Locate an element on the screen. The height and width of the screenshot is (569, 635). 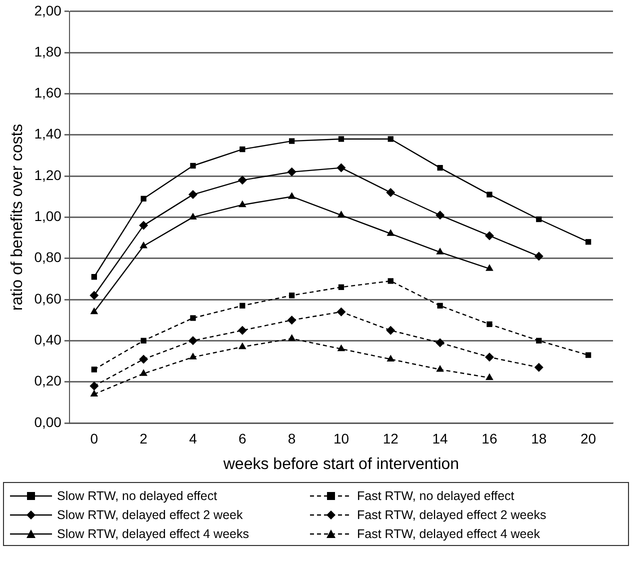
legend-label: Slow RTW, delayed effect 2 week is located at coordinates (150, 515).